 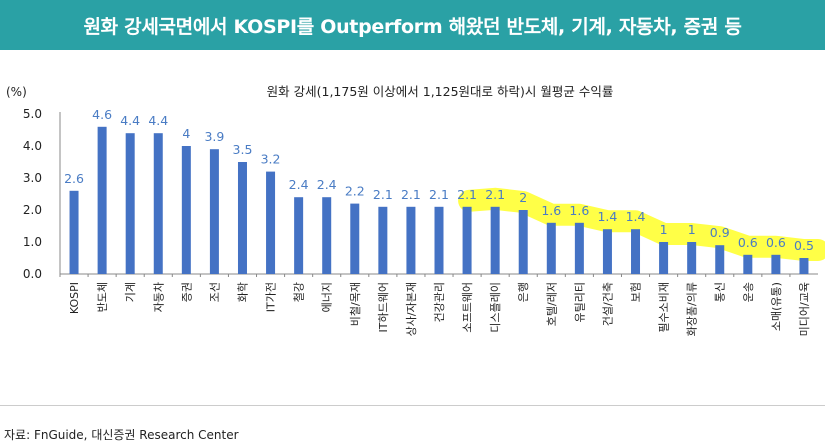 What do you see at coordinates (327, 297) in the screenshot?
I see `x-tick-label: 에너지` at bounding box center [327, 297].